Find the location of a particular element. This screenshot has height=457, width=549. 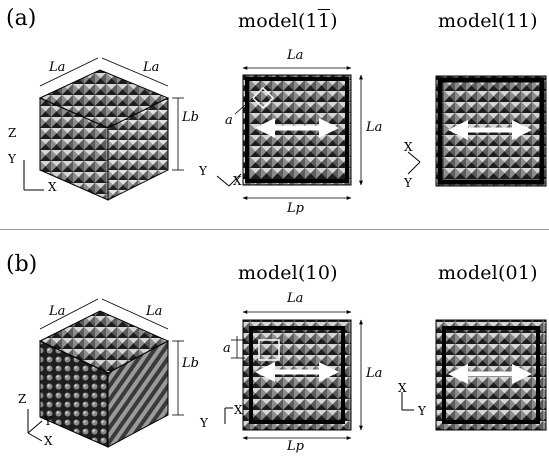

panel-label-a: (a) is located at coordinates (21, 18).